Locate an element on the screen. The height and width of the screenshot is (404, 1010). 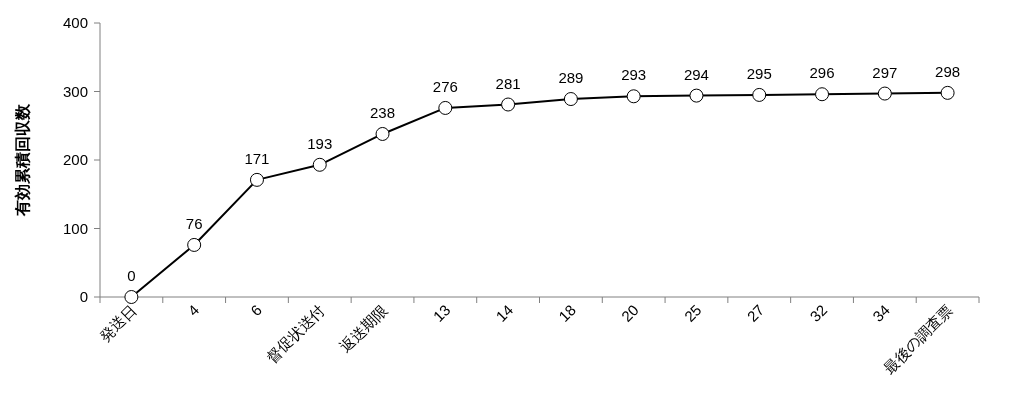
x-tick-label: 25 is located at coordinates (692, 313).